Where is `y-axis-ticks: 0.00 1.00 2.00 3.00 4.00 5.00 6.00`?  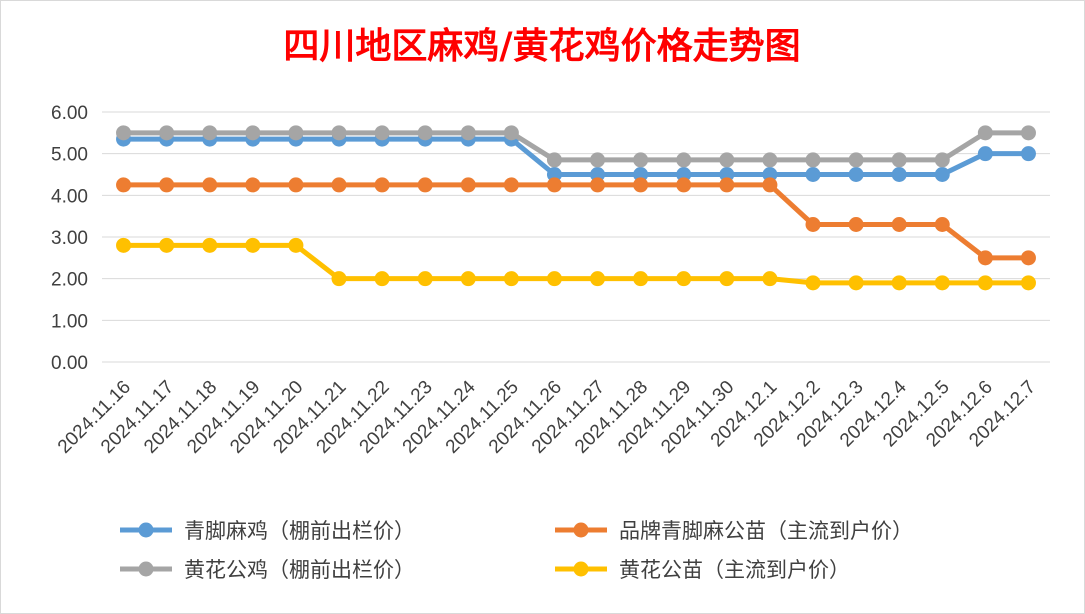
y-axis-ticks: 0.00 1.00 2.00 3.00 4.00 5.00 6.00 is located at coordinates (69, 238).